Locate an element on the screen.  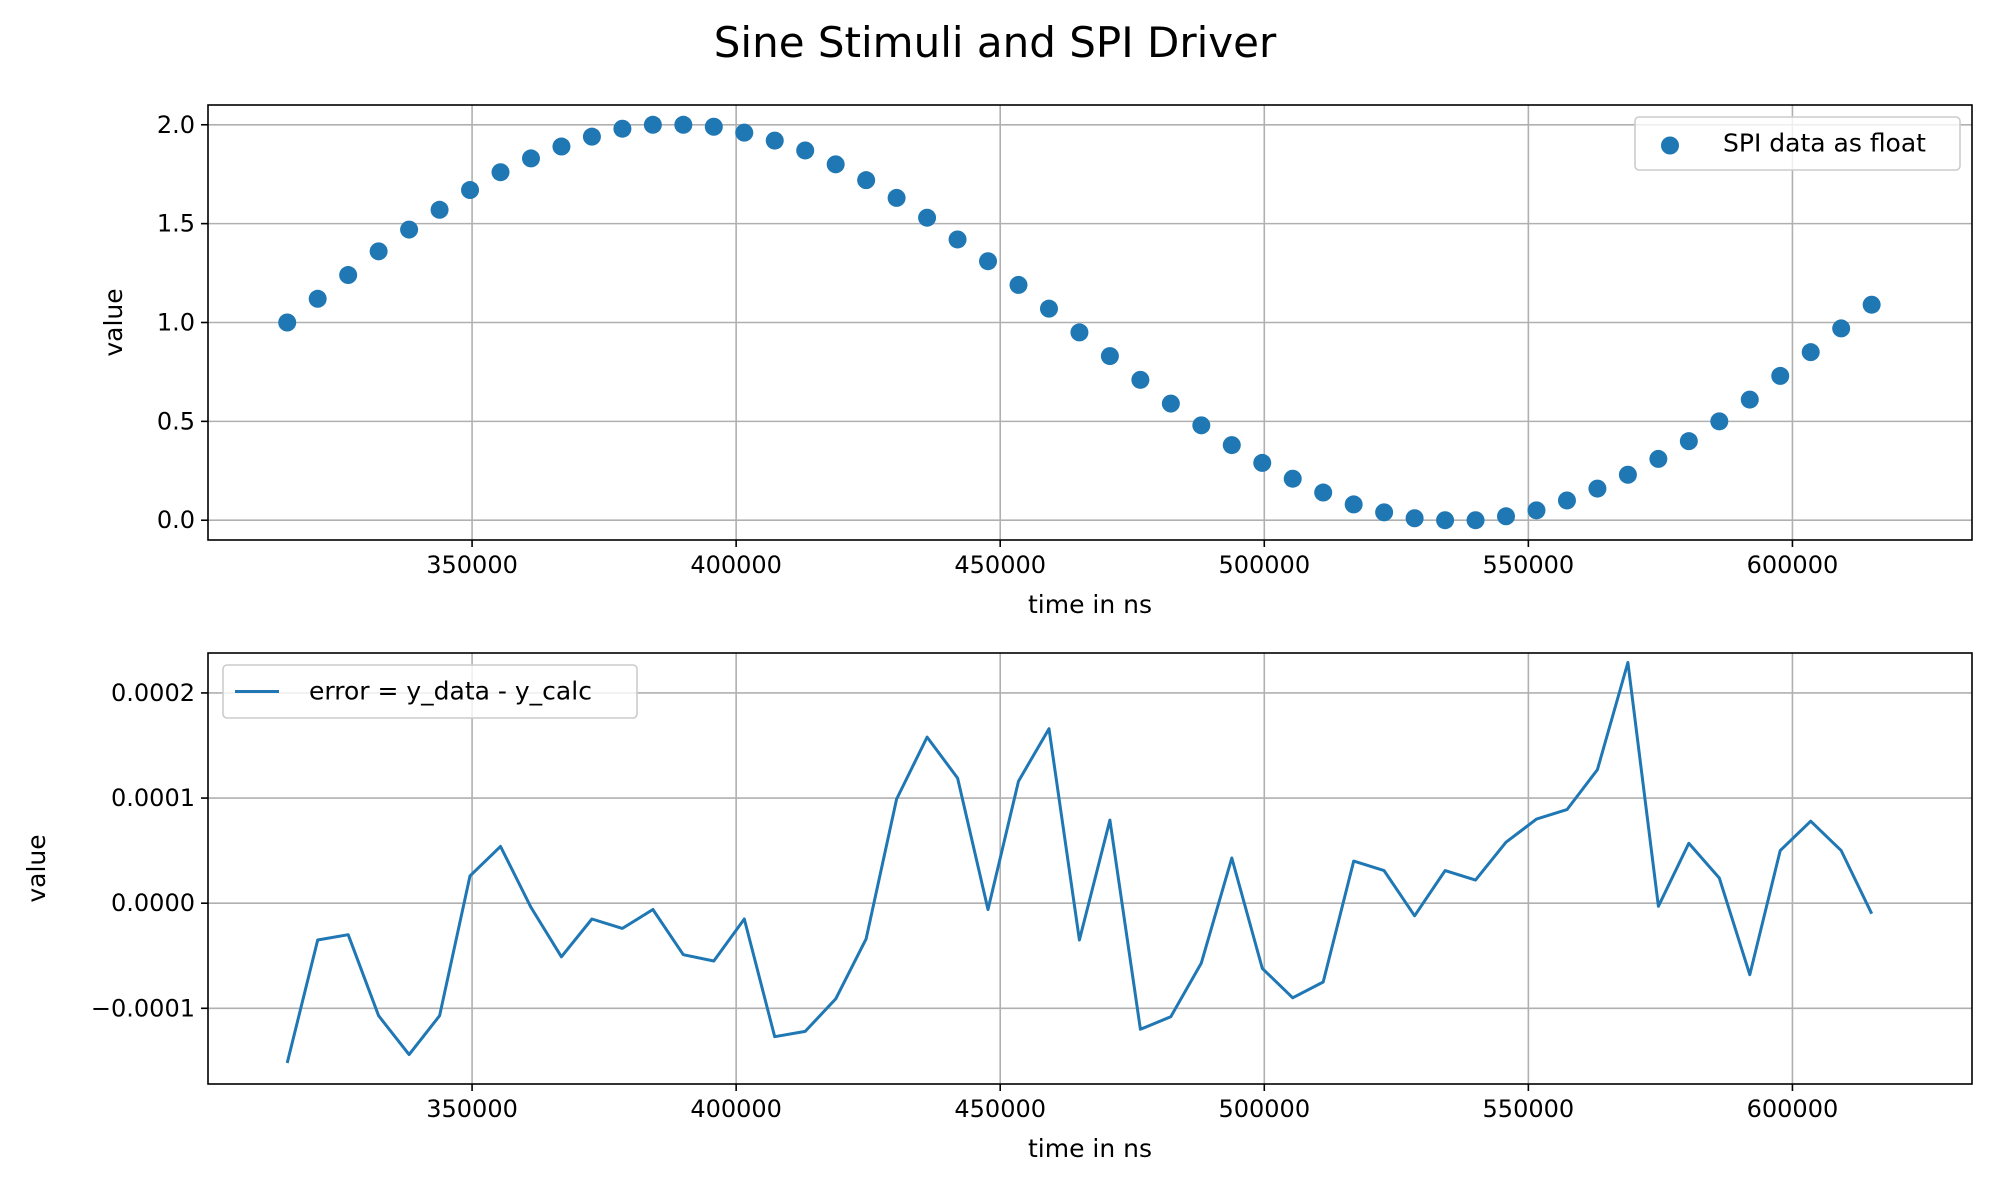
y-tick-label: 2.0 is located at coordinates (176, 125).